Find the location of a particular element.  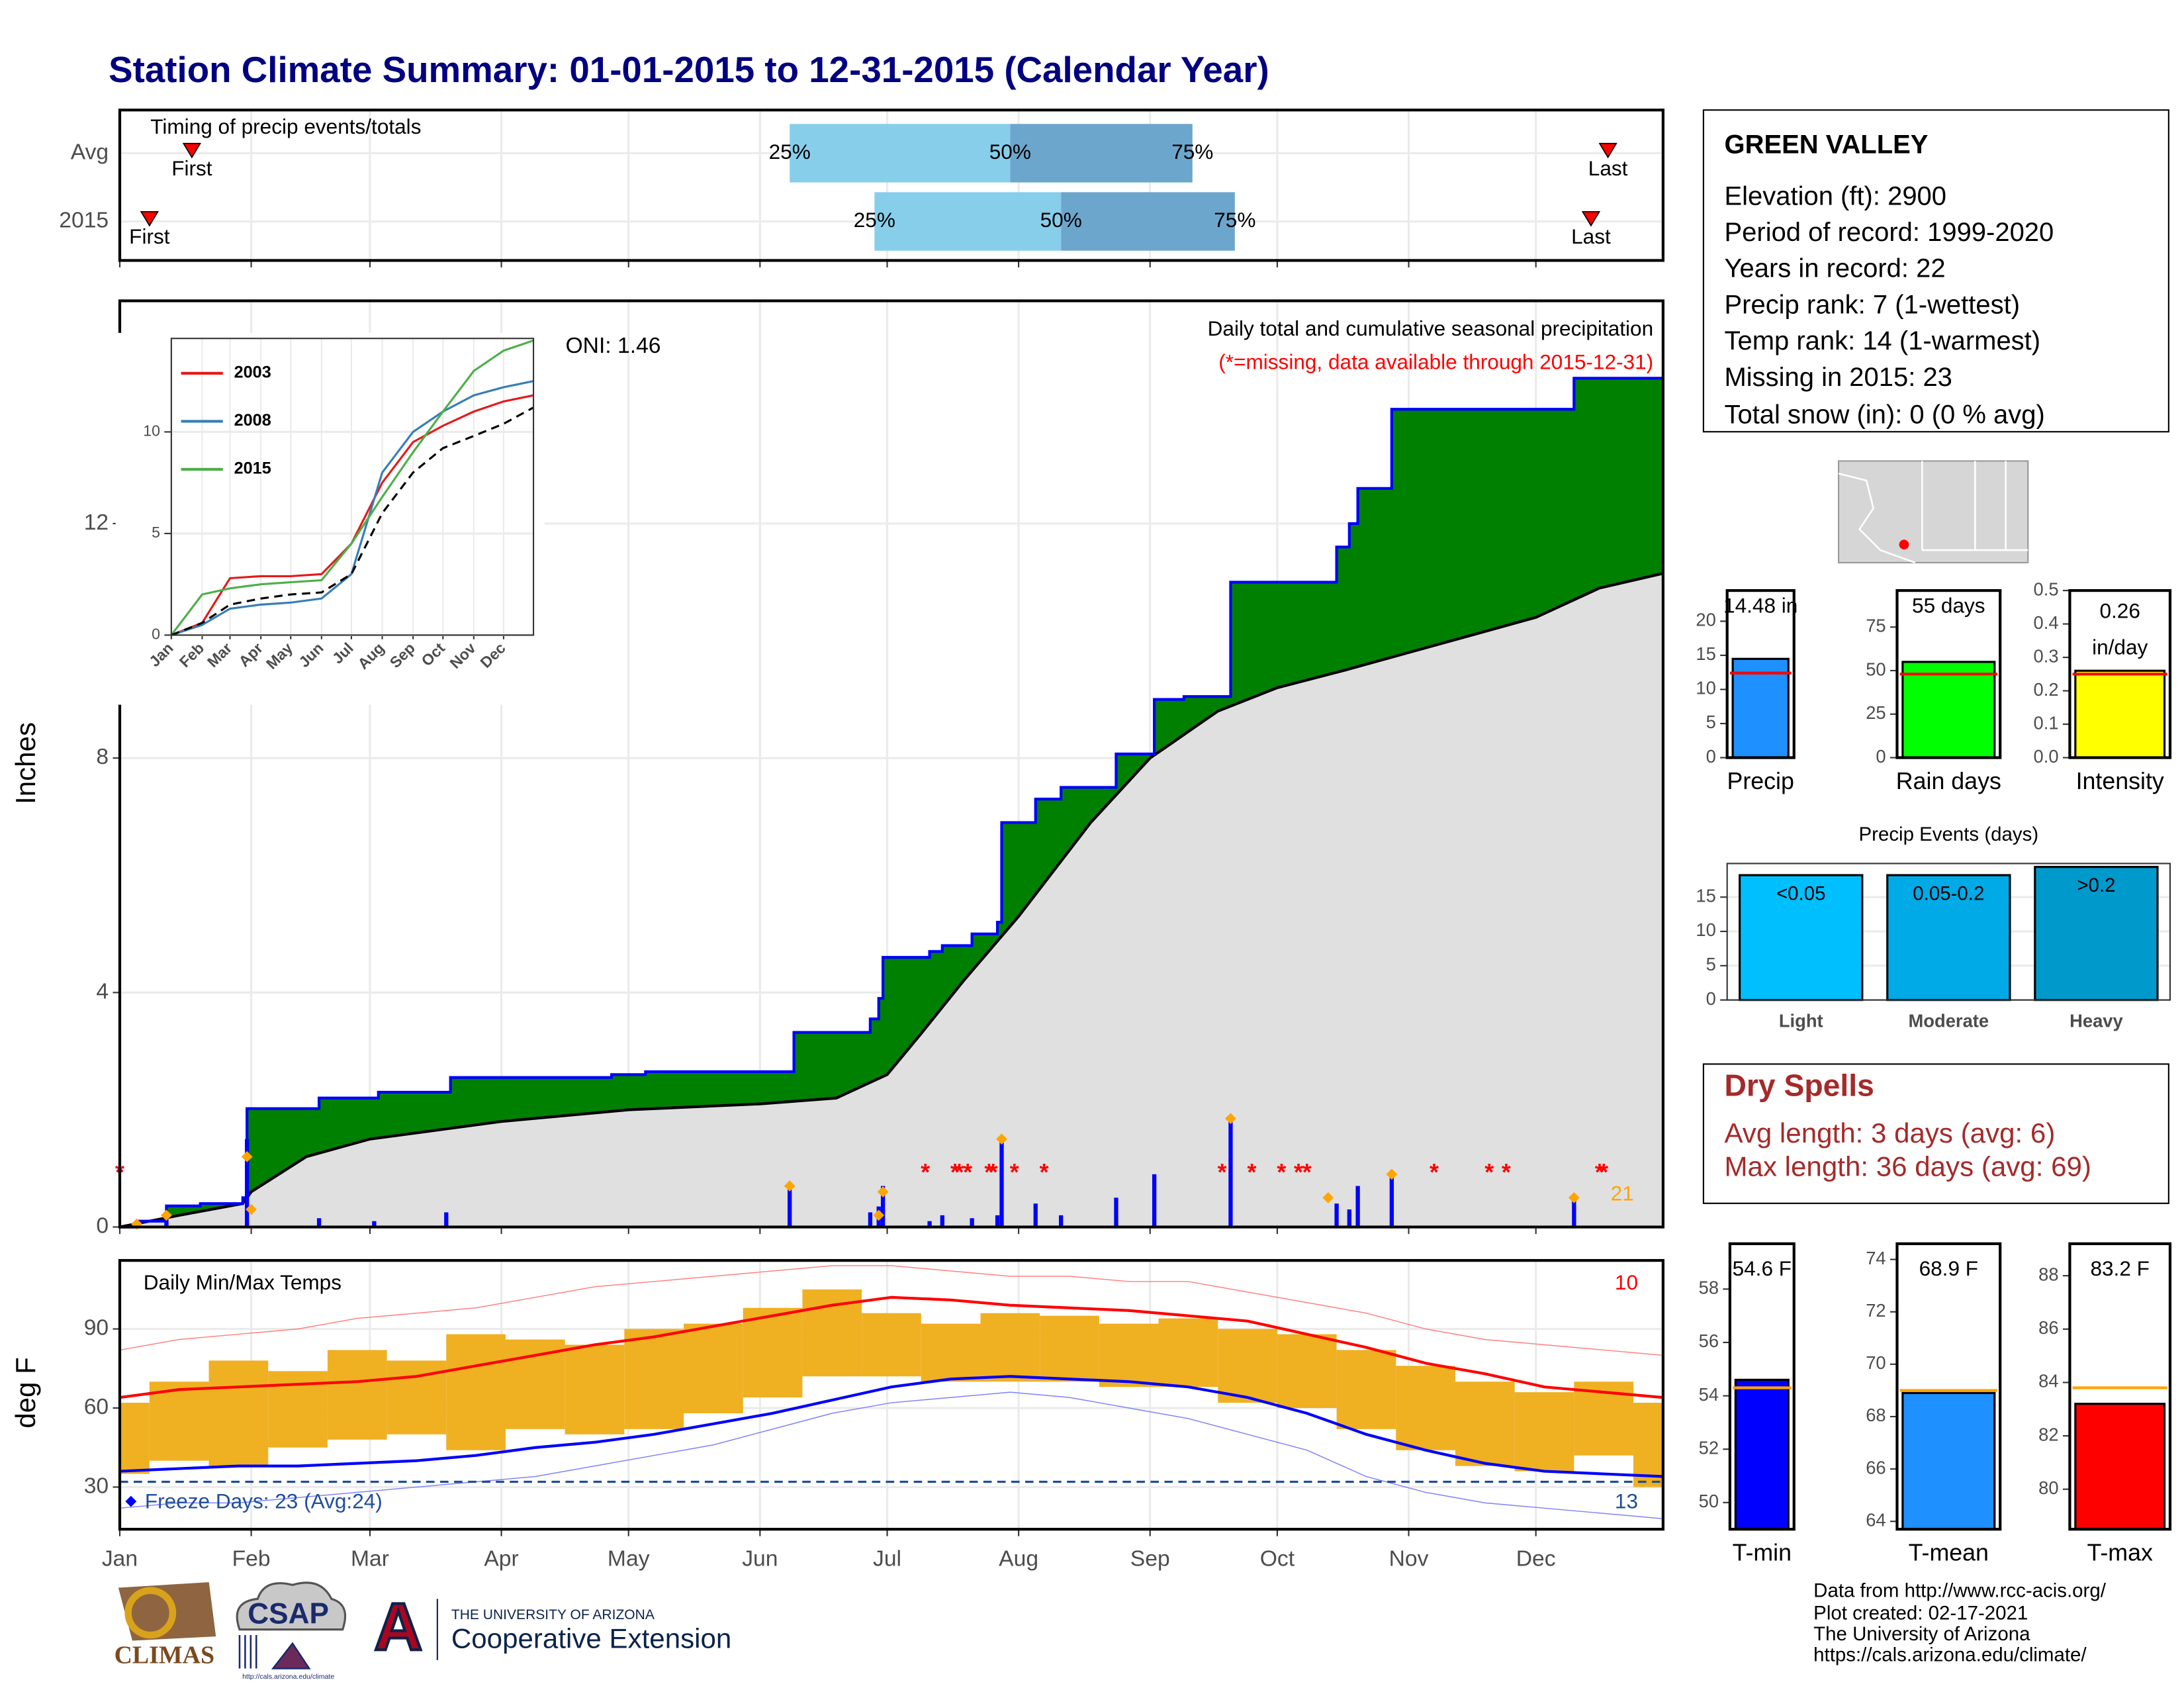

station-line: Elevation (ft): 2900 is located at coordinates (1835, 196).